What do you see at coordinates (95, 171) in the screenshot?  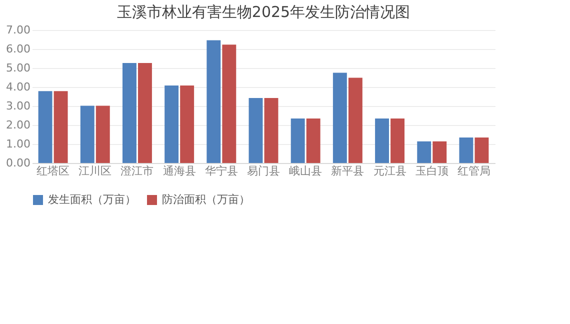 I see `x-tick-label: 江川区` at bounding box center [95, 171].